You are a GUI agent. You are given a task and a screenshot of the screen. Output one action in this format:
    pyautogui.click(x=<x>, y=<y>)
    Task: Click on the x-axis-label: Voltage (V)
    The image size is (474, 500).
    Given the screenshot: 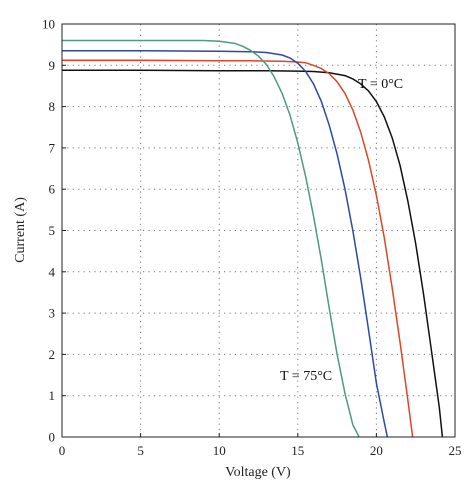 What is the action you would take?
    pyautogui.click(x=258, y=472)
    